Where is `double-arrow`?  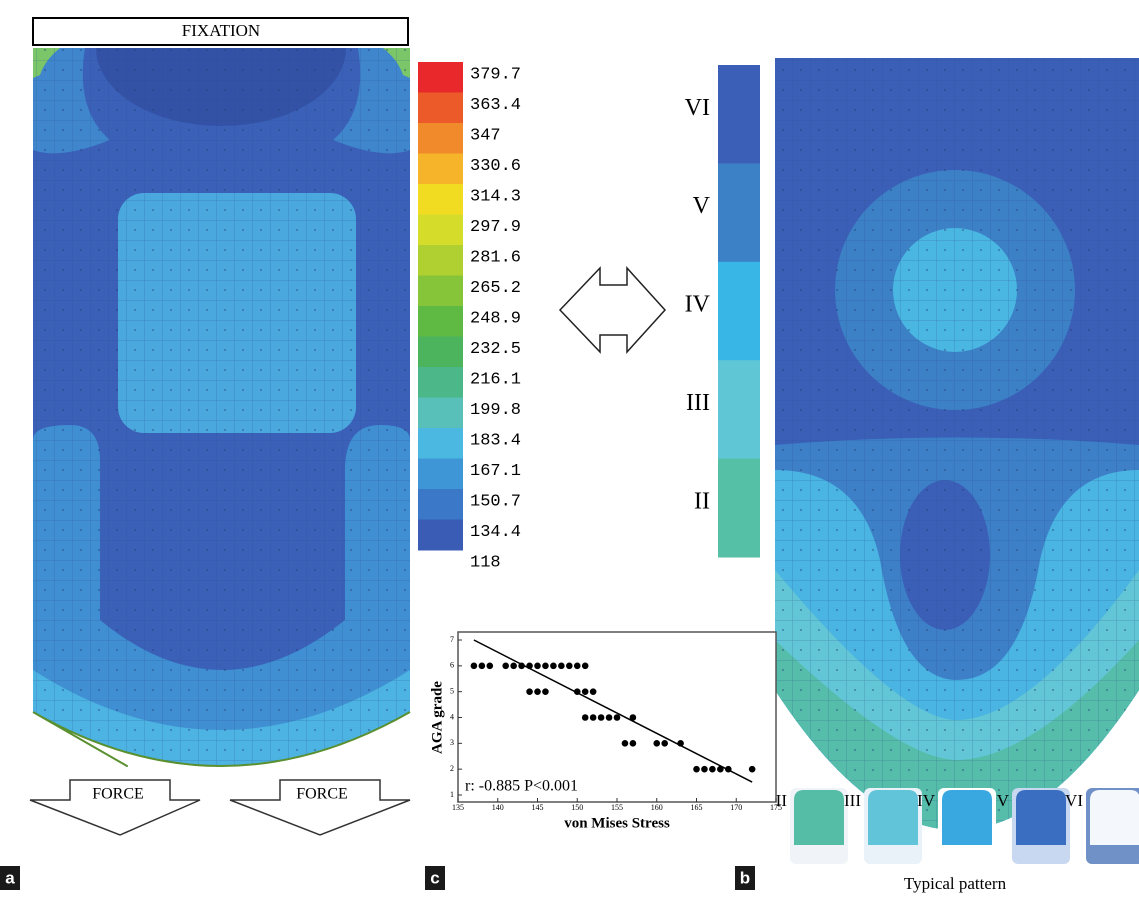
double-arrow is located at coordinates (612, 310).